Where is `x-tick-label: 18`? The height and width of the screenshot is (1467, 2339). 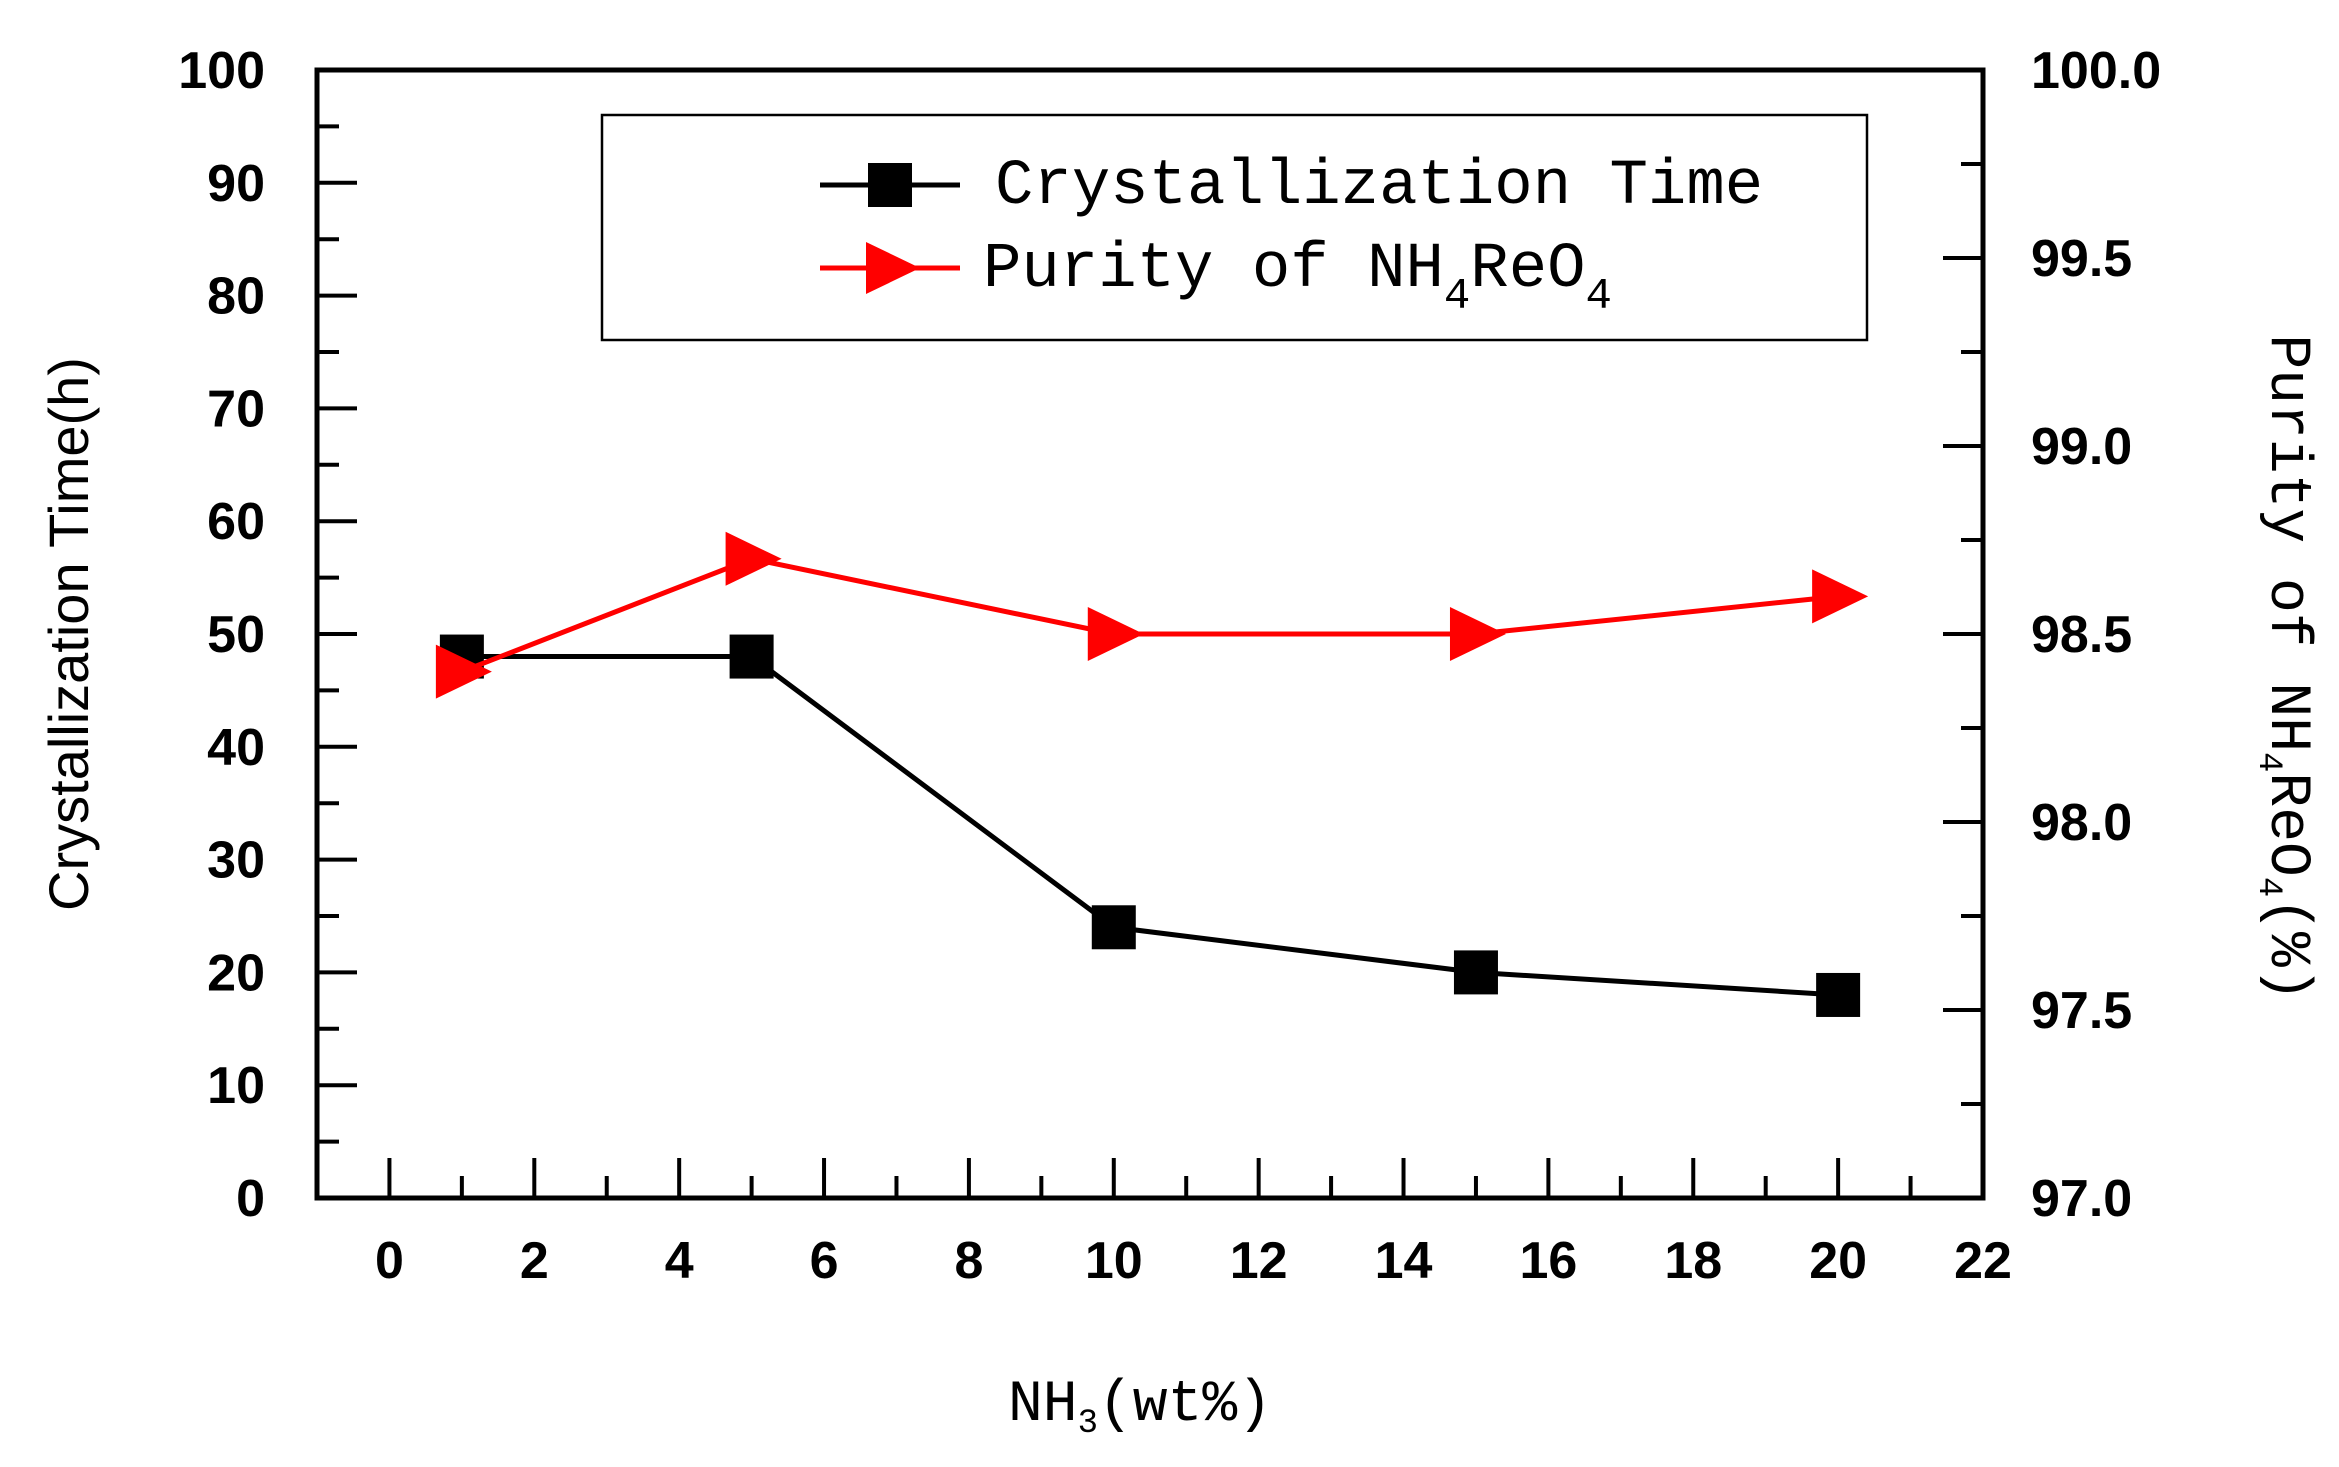
x-tick-label: 18 is located at coordinates (1693, 1261).